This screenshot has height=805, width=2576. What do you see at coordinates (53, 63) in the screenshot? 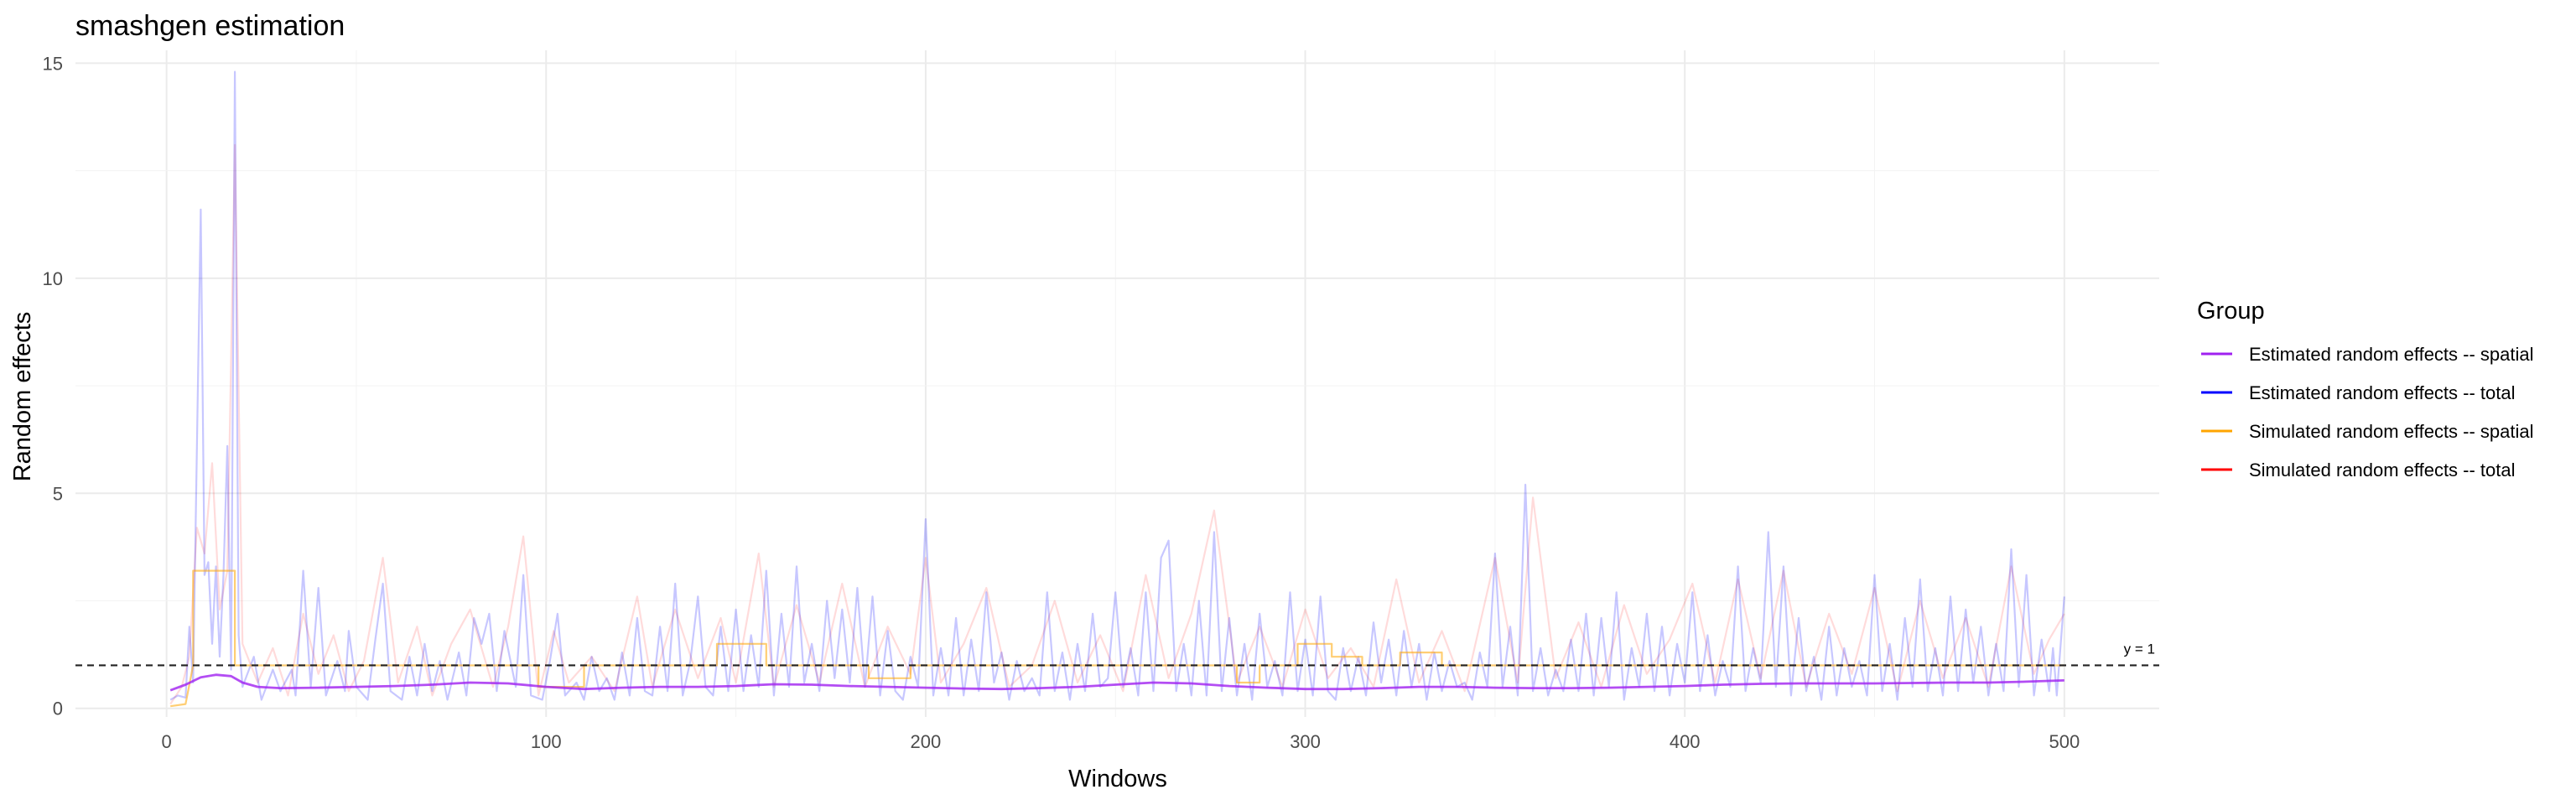
I see `y-tick-label: 15` at bounding box center [53, 63].